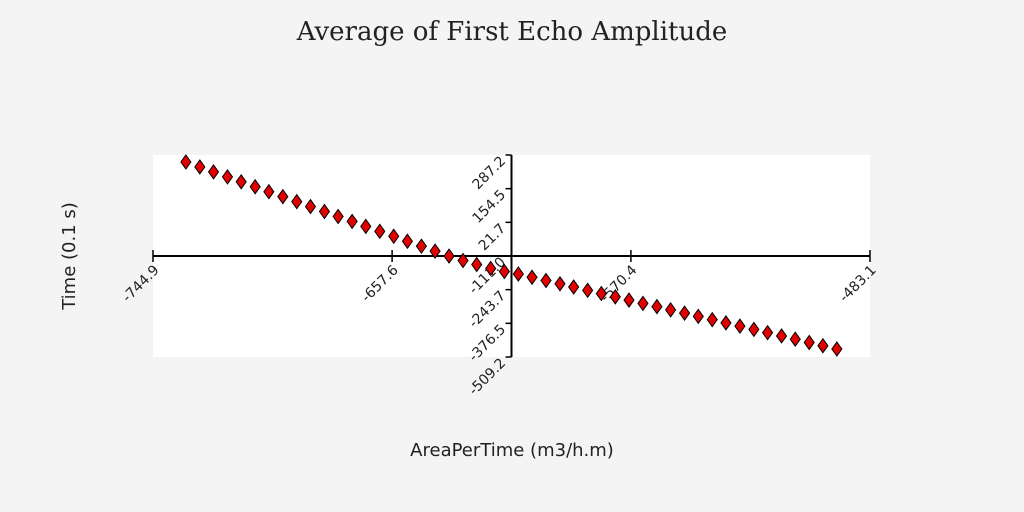 This screenshot has height=512, width=1024. Describe the element at coordinates (69, 256) in the screenshot. I see `y-axis-label: Time (0.1 s)` at that location.